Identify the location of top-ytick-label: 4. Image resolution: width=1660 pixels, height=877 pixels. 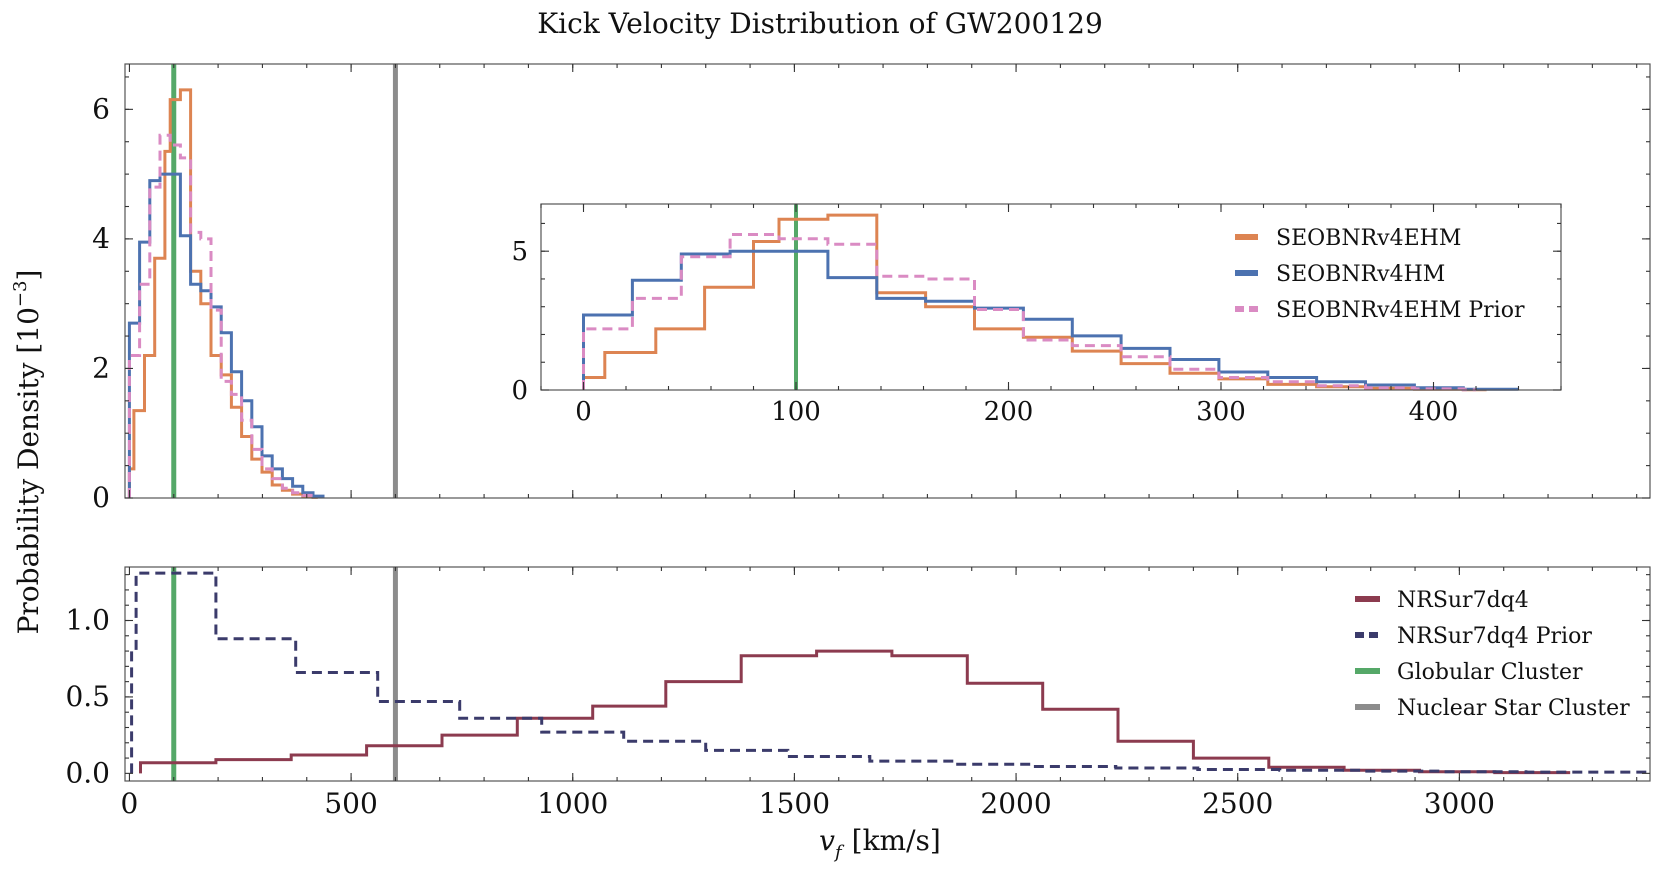
(101, 238).